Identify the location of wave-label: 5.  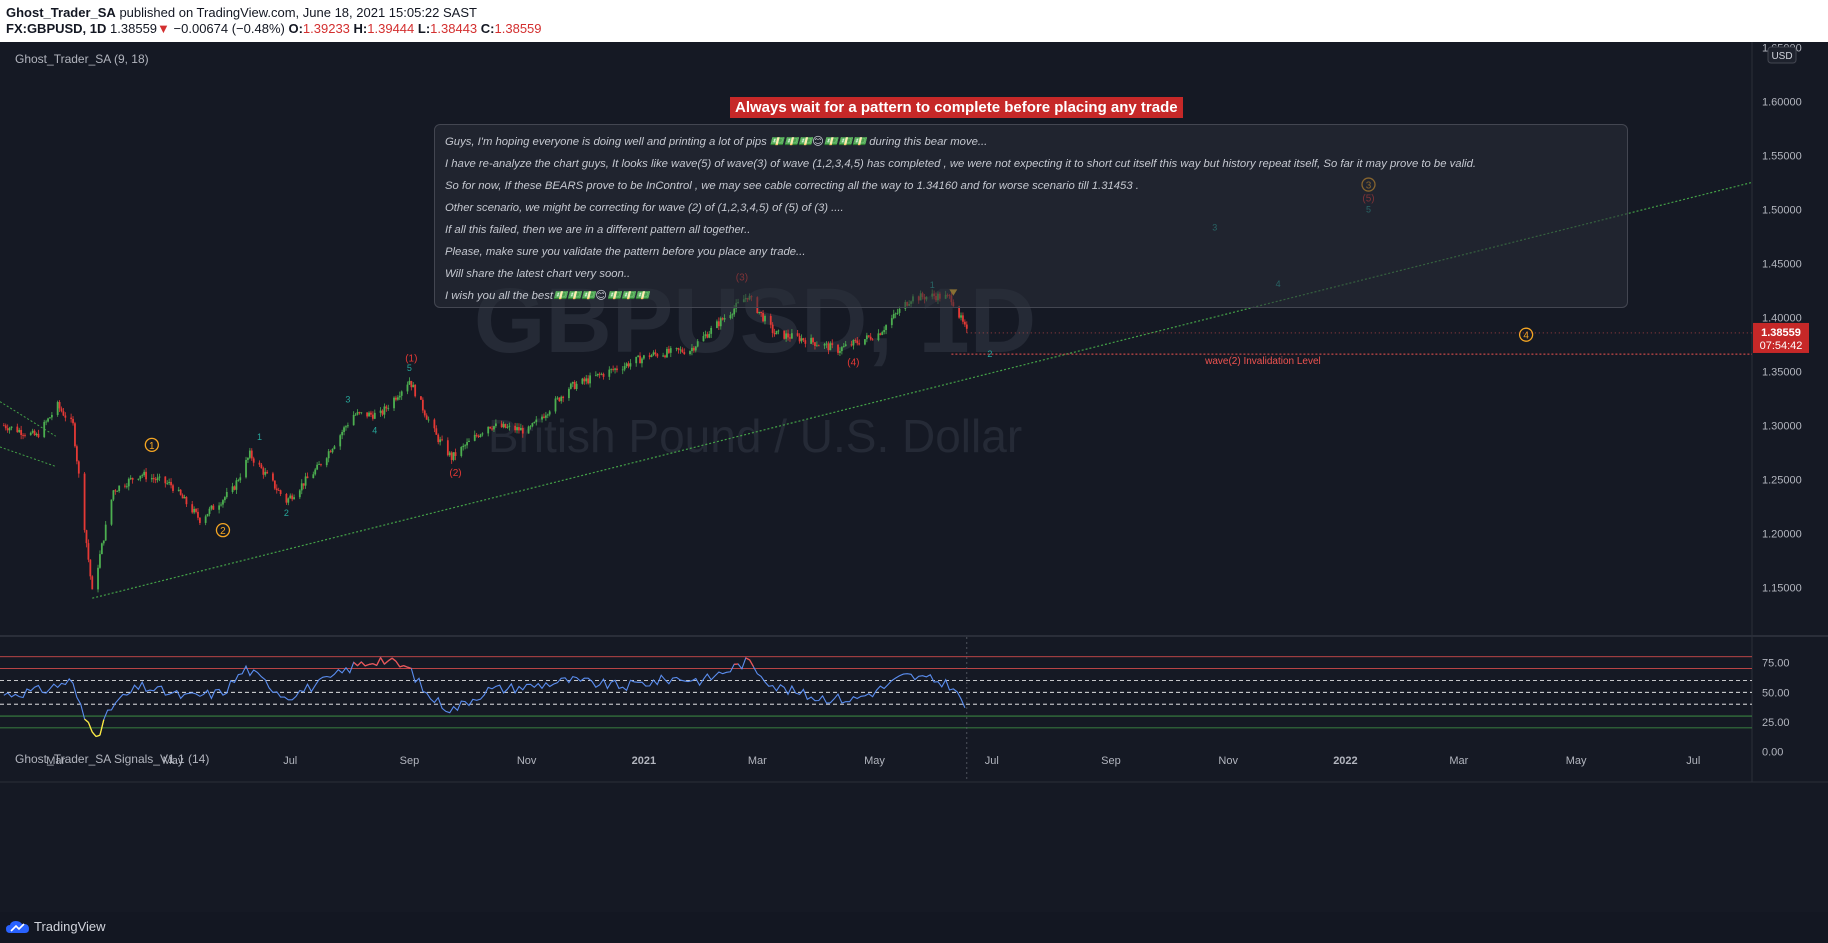
(409, 368).